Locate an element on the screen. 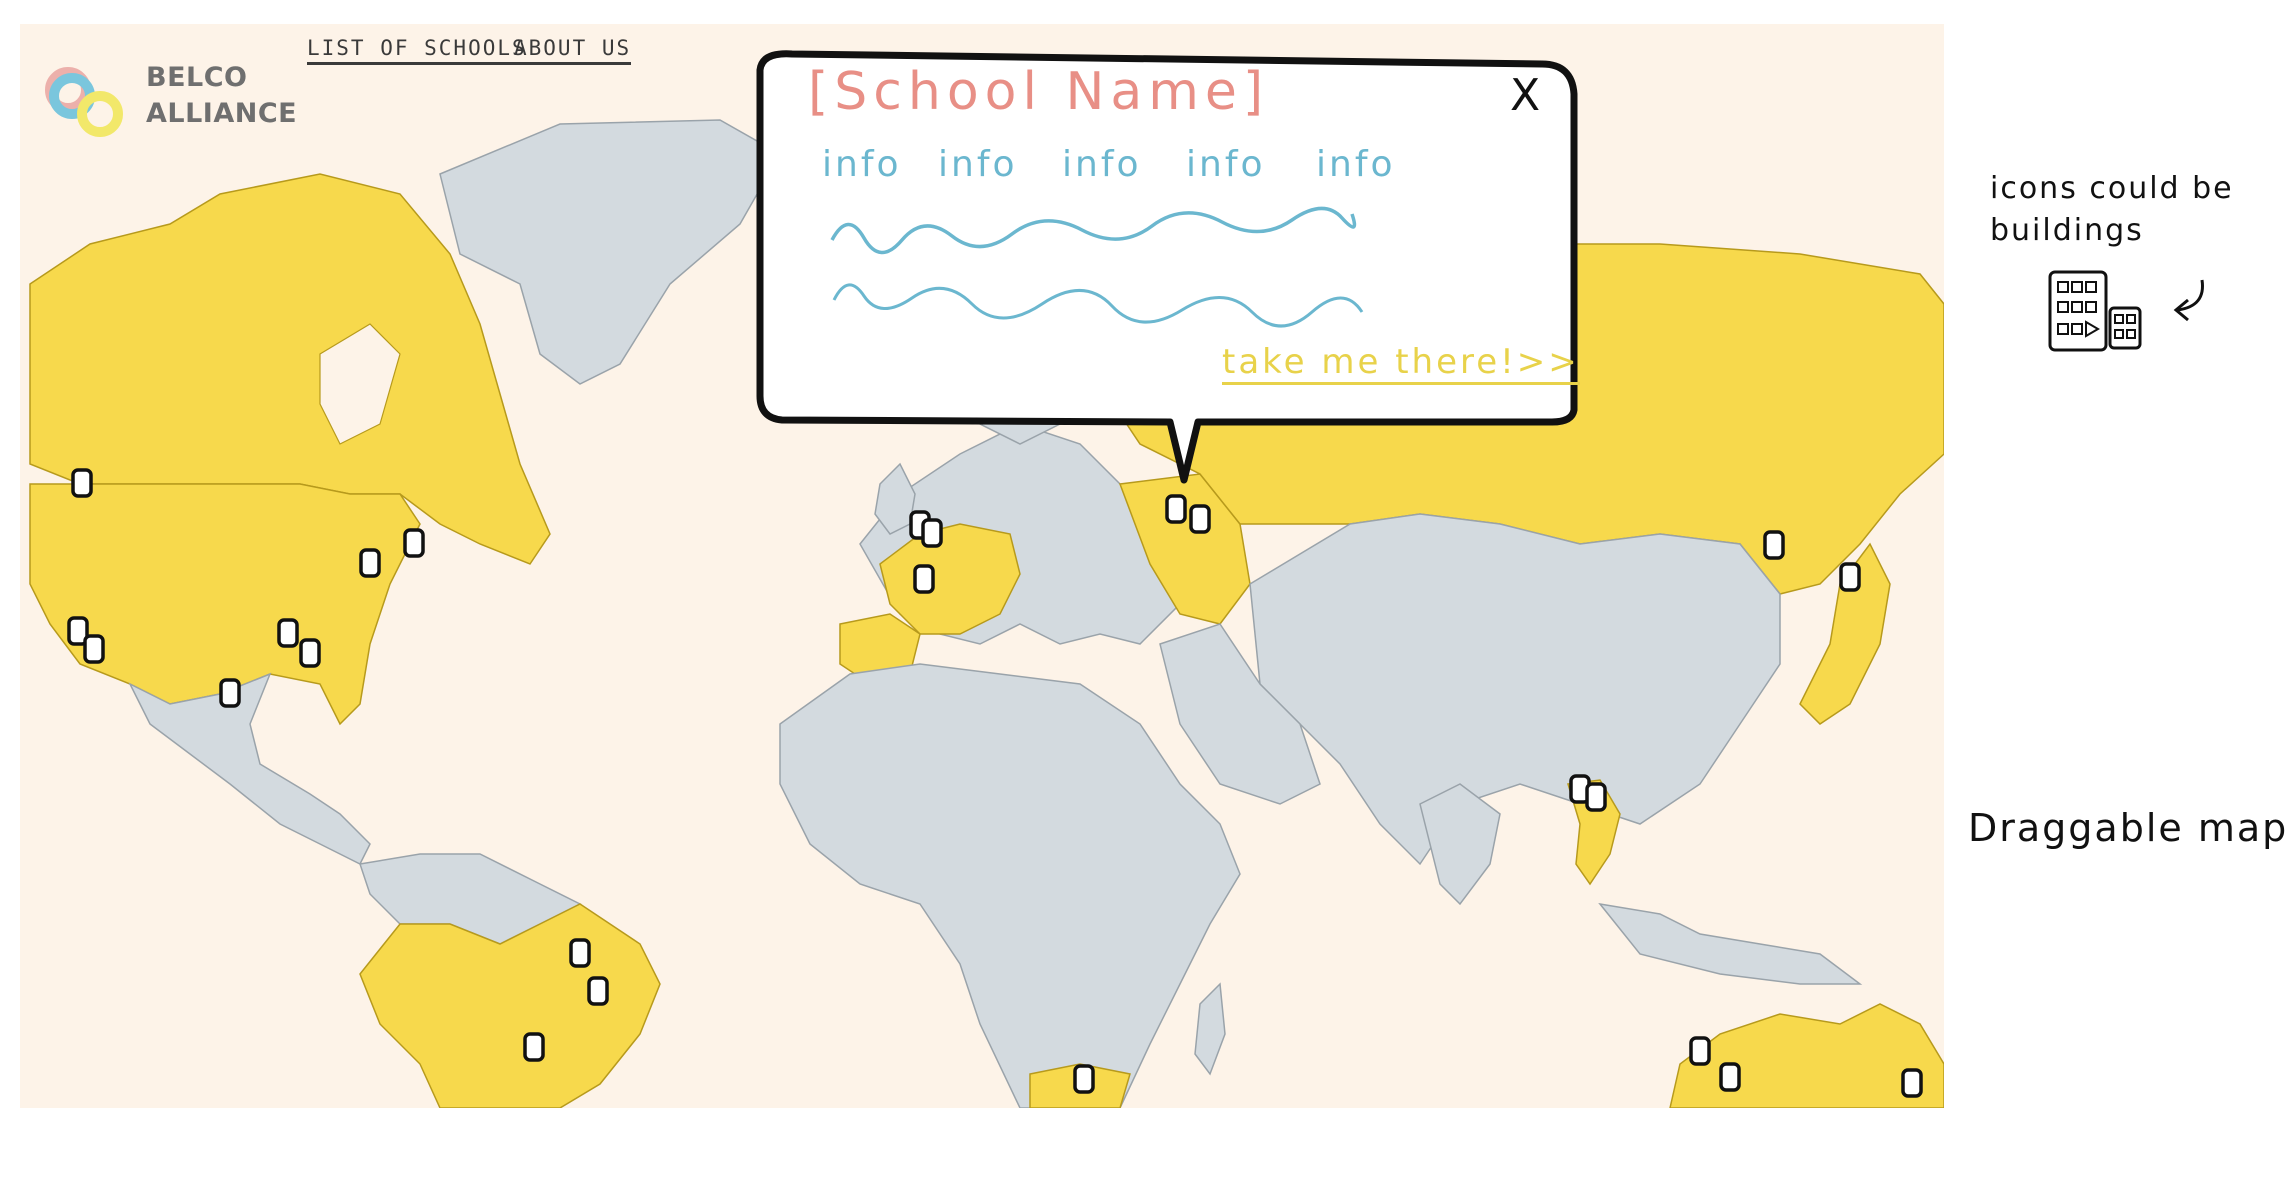 This screenshot has width=2288, height=1184. mexico is located at coordinates (249, 769).